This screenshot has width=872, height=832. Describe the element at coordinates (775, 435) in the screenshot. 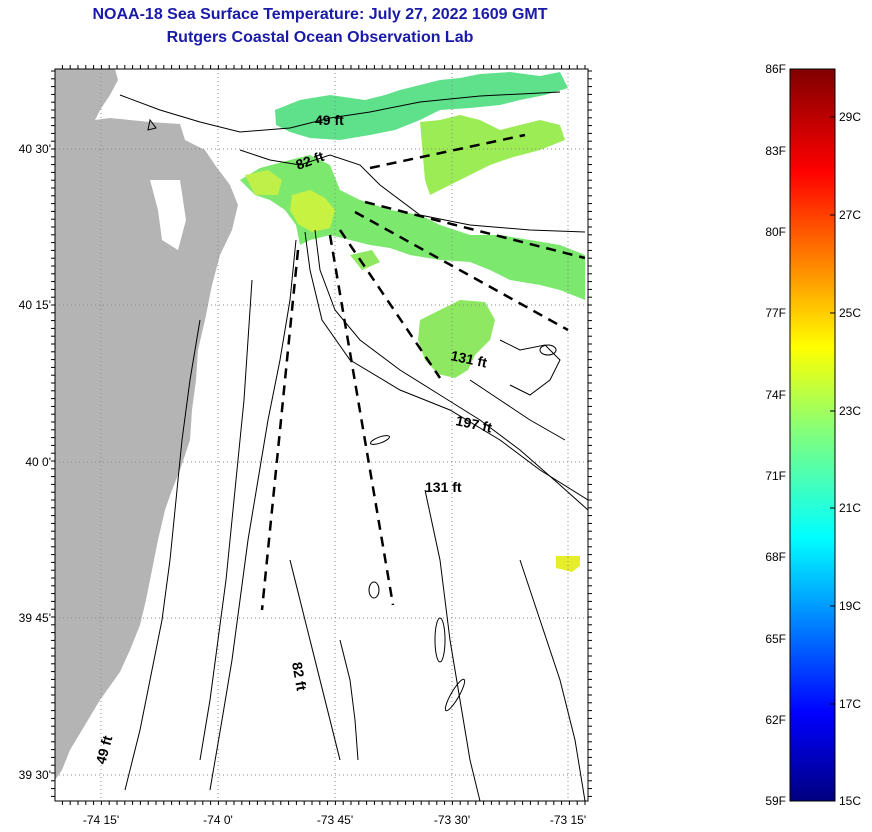

I see `colorbar-fahrenheit-labels: 86F 83F 80F 77F 74F 71F 68F 65F 62F 59F` at that location.